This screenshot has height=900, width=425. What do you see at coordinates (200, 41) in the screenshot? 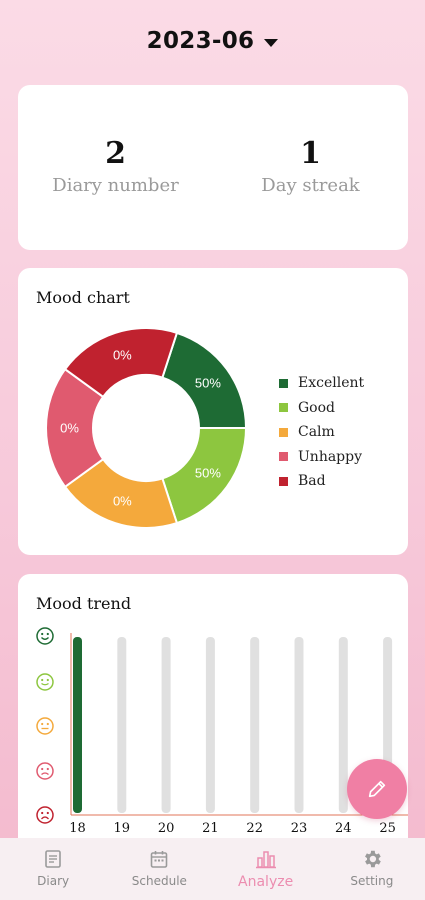
I see `month-label: 2023-06` at bounding box center [200, 41].